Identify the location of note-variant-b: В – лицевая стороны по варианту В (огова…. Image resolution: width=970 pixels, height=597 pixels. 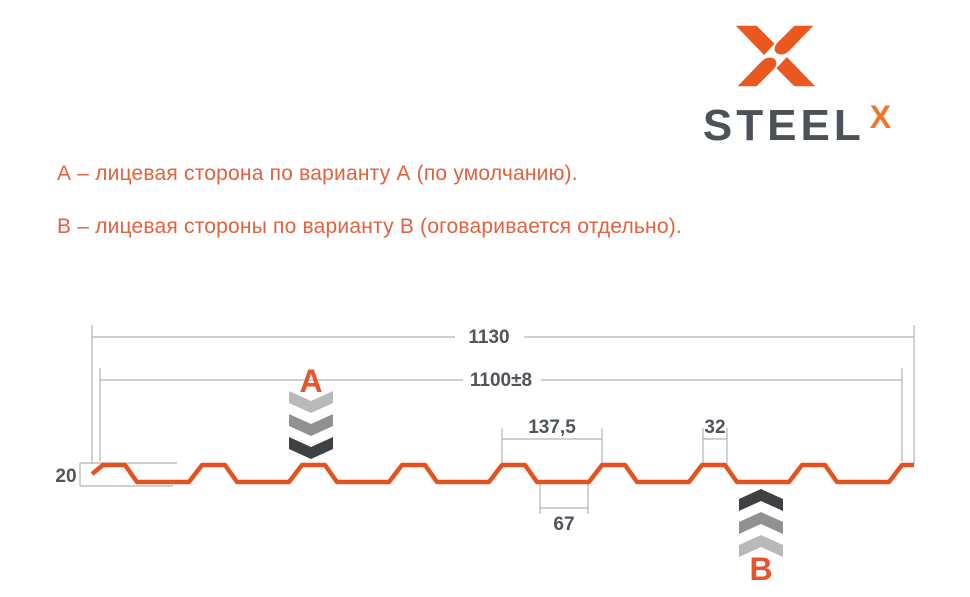
(369, 226).